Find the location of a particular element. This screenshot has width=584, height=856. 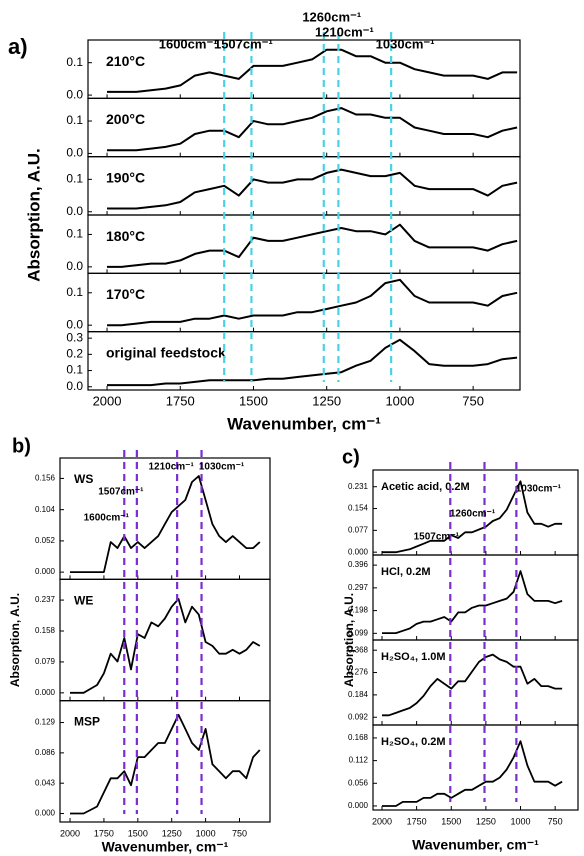

panel-label: a) is located at coordinates (18, 46).